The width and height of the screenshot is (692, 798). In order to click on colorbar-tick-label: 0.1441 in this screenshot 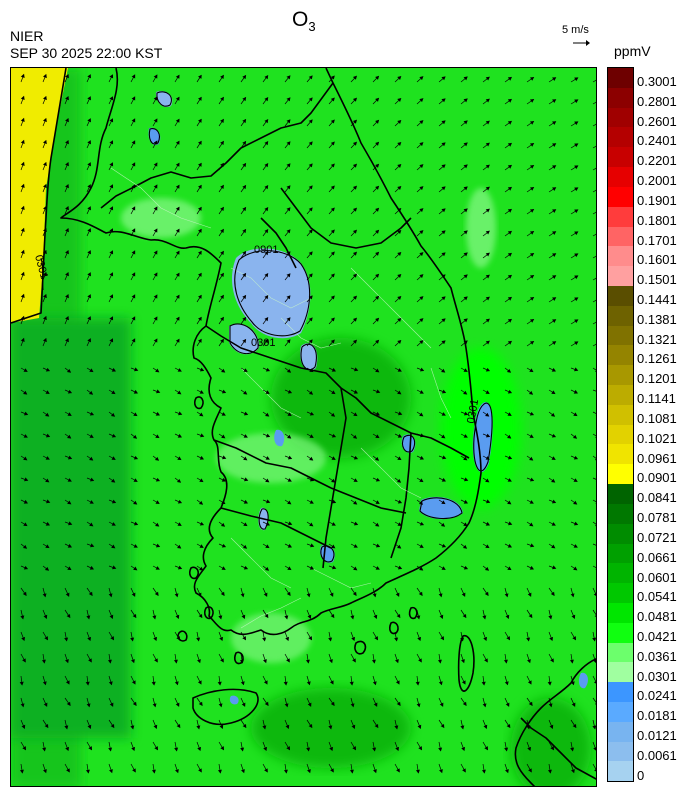, I will do `click(657, 300)`.